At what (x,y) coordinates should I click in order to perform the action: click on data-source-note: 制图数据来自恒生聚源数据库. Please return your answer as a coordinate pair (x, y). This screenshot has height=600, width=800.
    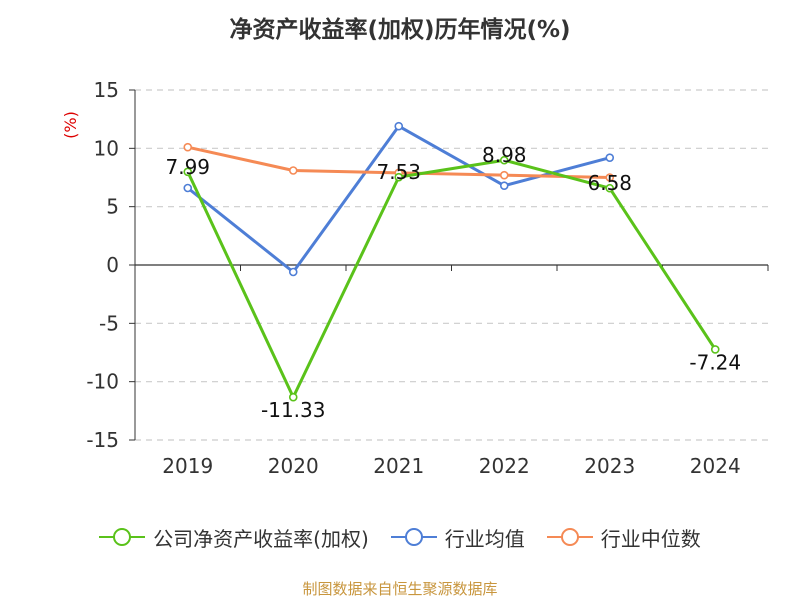
    Looking at the image, I should click on (400, 589).